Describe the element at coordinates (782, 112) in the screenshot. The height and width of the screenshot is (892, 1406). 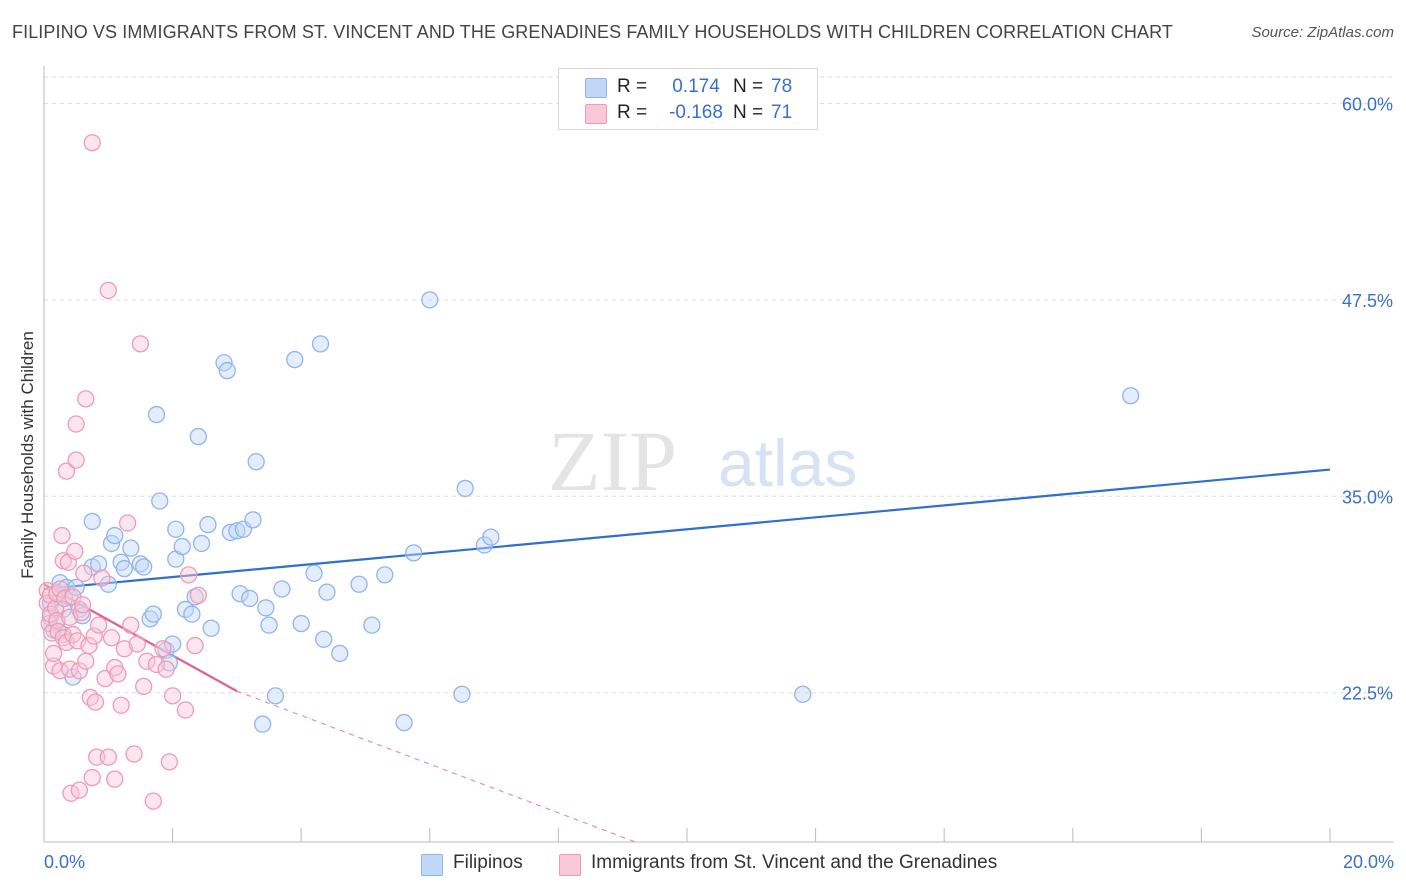
I see `n-value: 71` at that location.